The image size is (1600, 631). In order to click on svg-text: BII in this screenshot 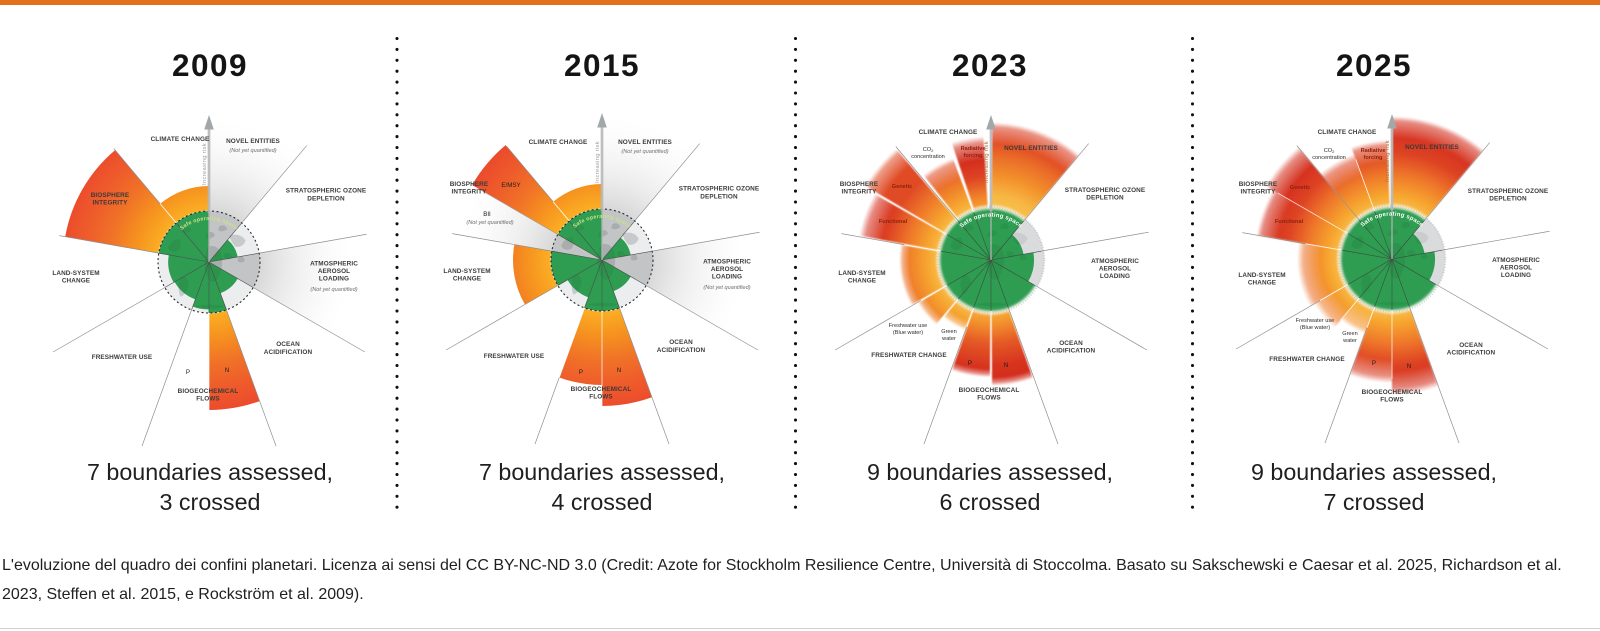, I will do `click(487, 214)`.